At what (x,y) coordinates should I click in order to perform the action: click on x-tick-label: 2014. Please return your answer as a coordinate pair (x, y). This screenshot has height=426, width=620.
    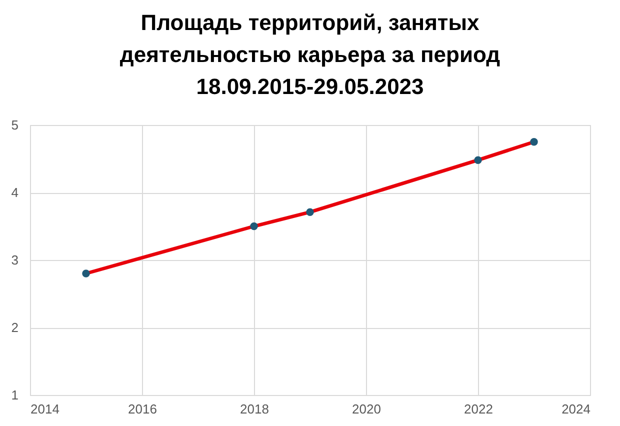
    Looking at the image, I should click on (45, 409).